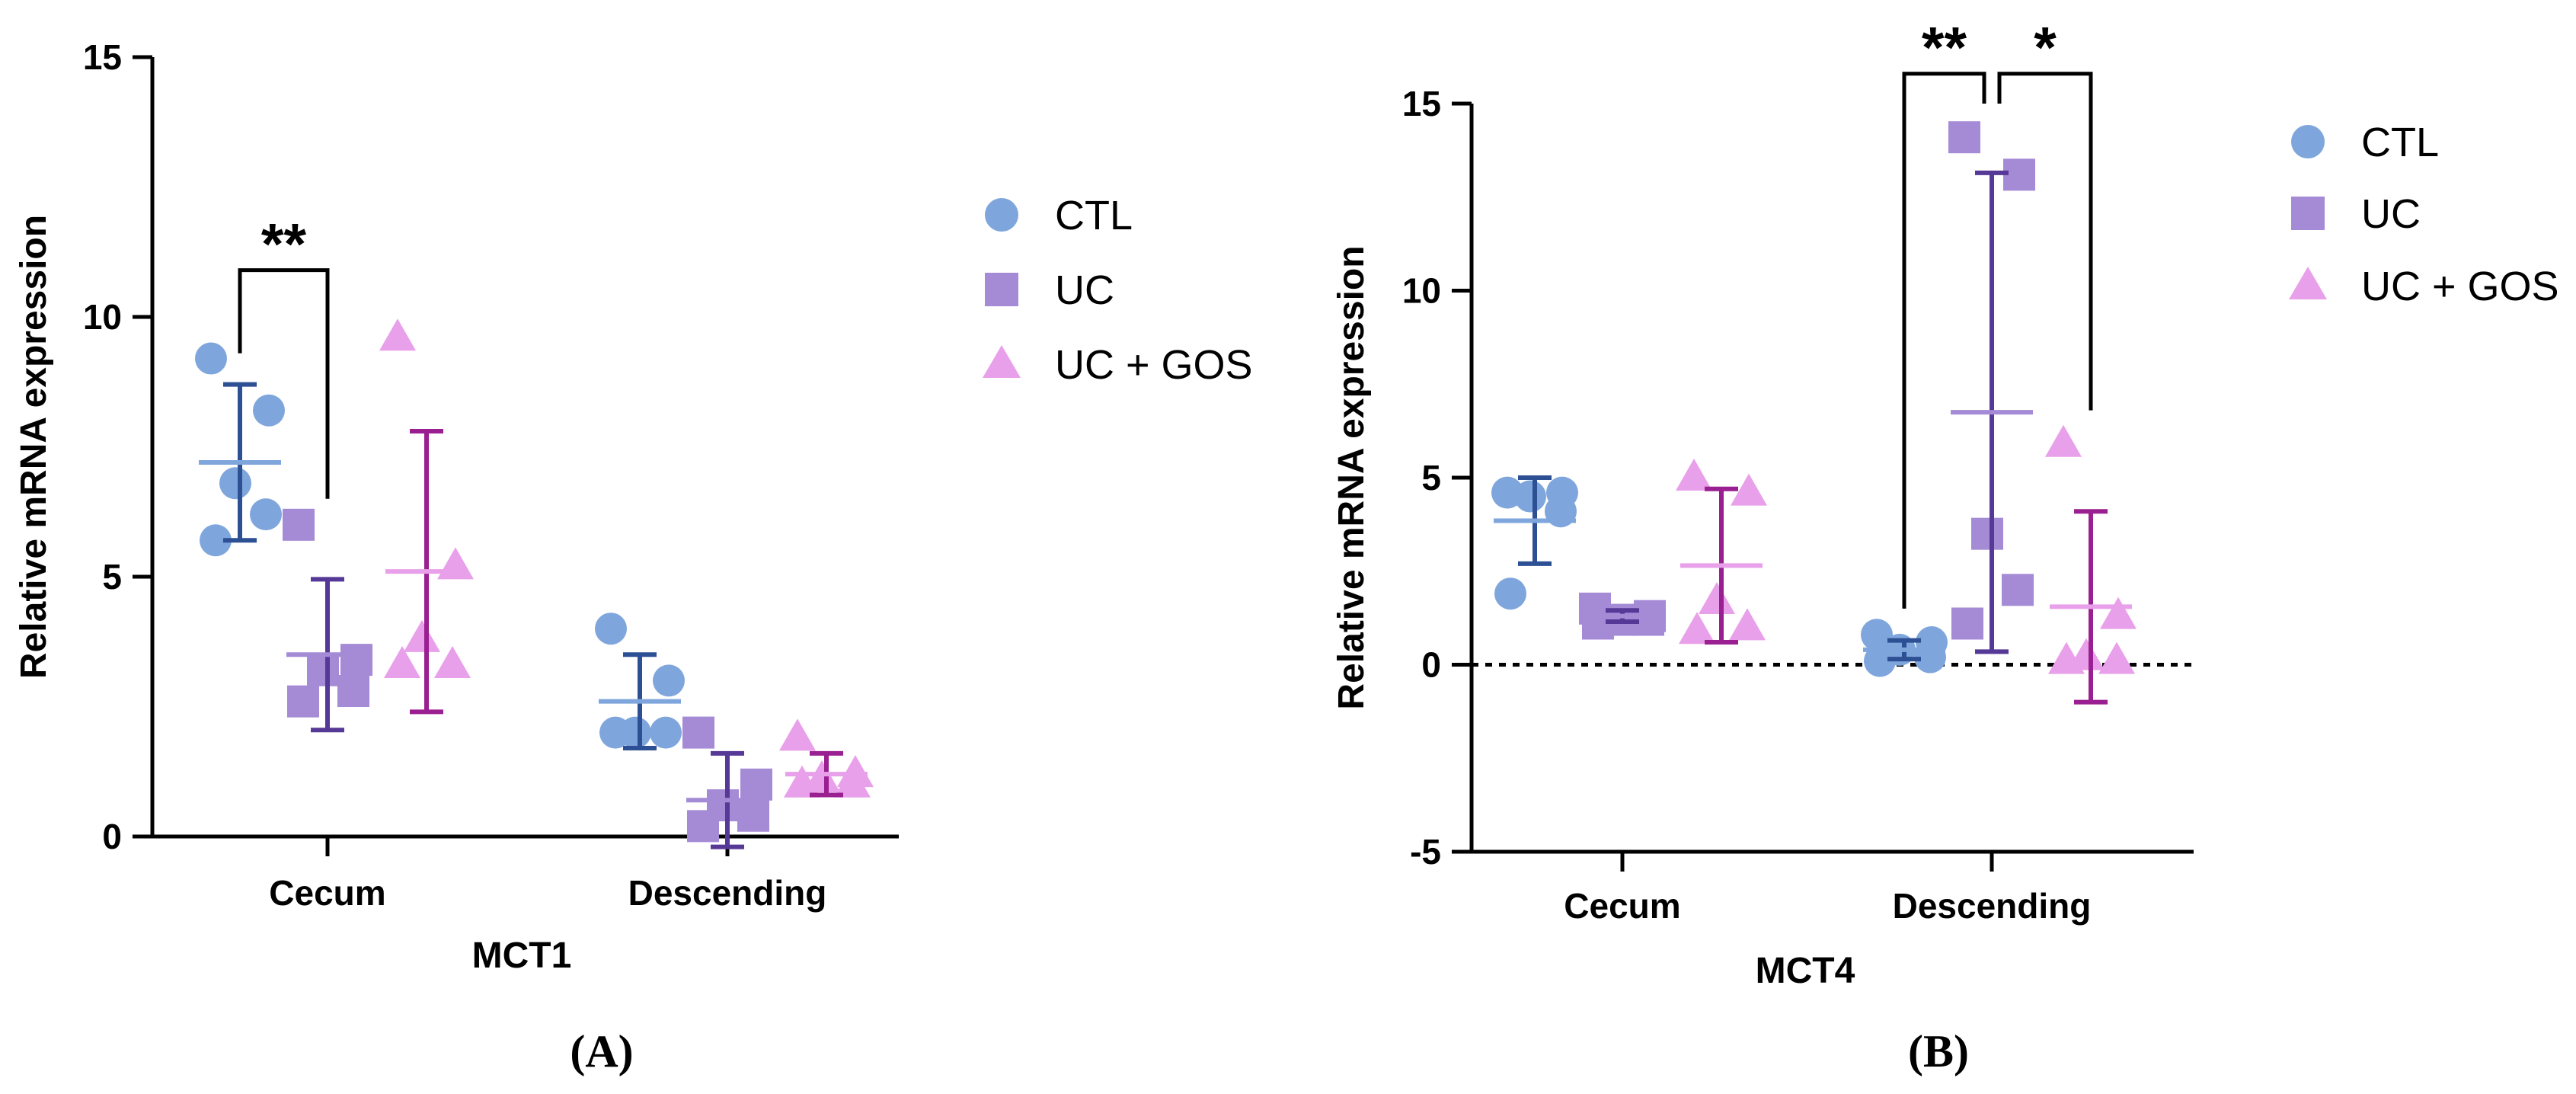 The width and height of the screenshot is (2576, 1094). Describe the element at coordinates (2046, 49) in the screenshot. I see `significance-label: *` at that location.